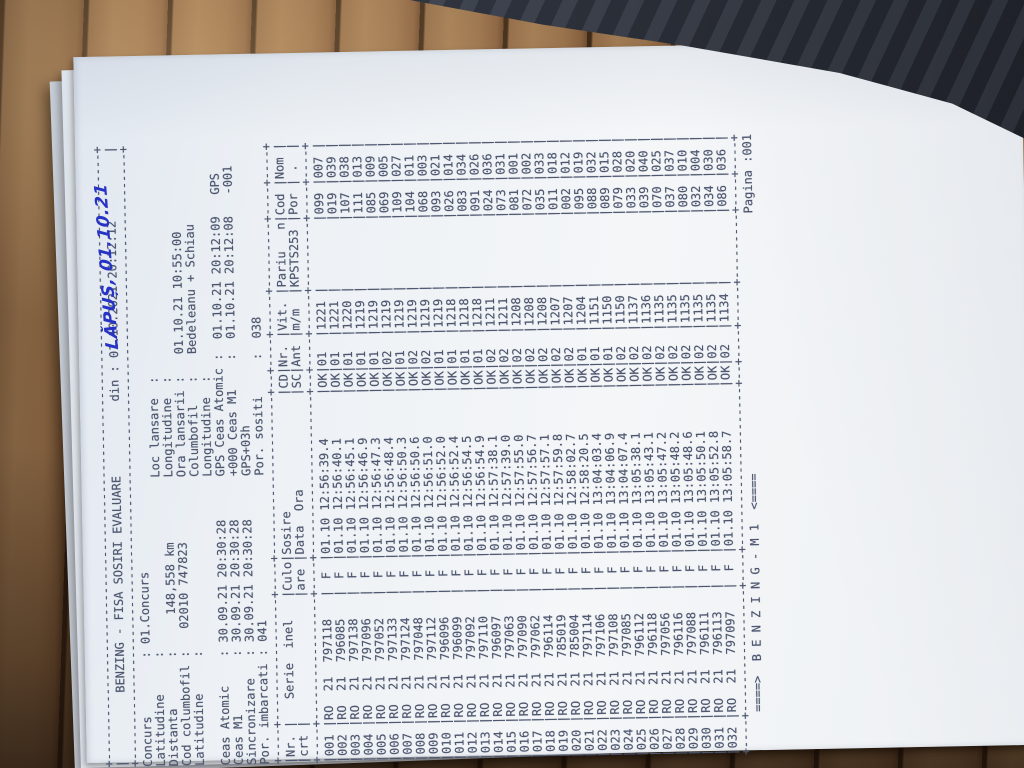 The image size is (1024, 768). What do you see at coordinates (527, 163) in the screenshot?
I see `cell-nom: 002` at bounding box center [527, 163].